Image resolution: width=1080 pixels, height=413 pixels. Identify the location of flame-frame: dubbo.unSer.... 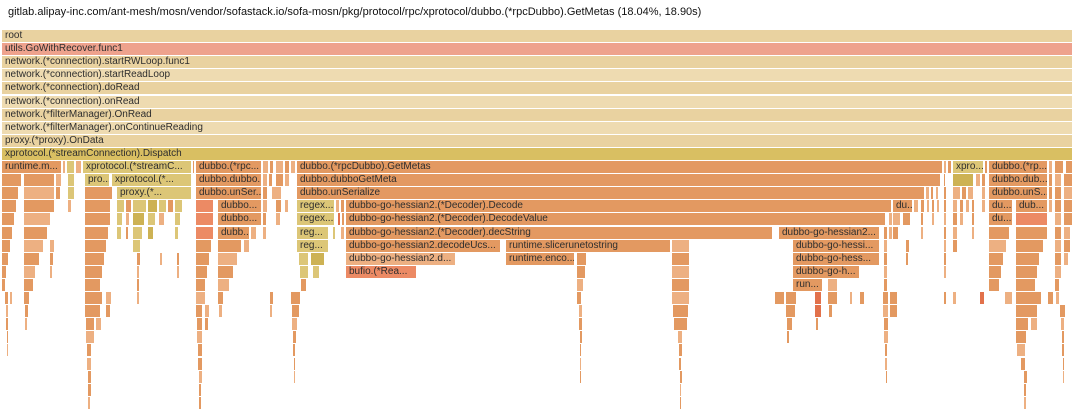
(229, 193).